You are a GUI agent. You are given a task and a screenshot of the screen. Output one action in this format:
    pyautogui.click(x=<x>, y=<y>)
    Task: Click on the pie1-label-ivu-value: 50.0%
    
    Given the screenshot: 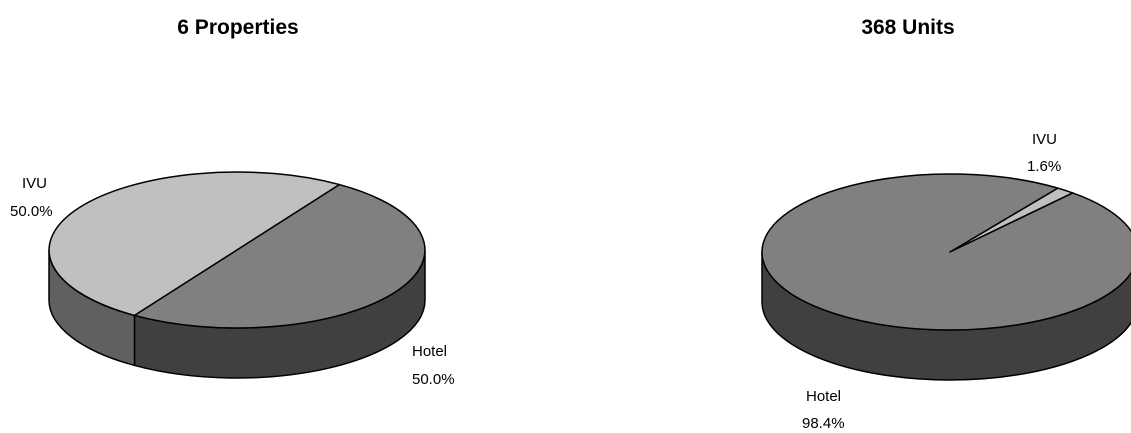 What is the action you would take?
    pyautogui.click(x=31, y=211)
    